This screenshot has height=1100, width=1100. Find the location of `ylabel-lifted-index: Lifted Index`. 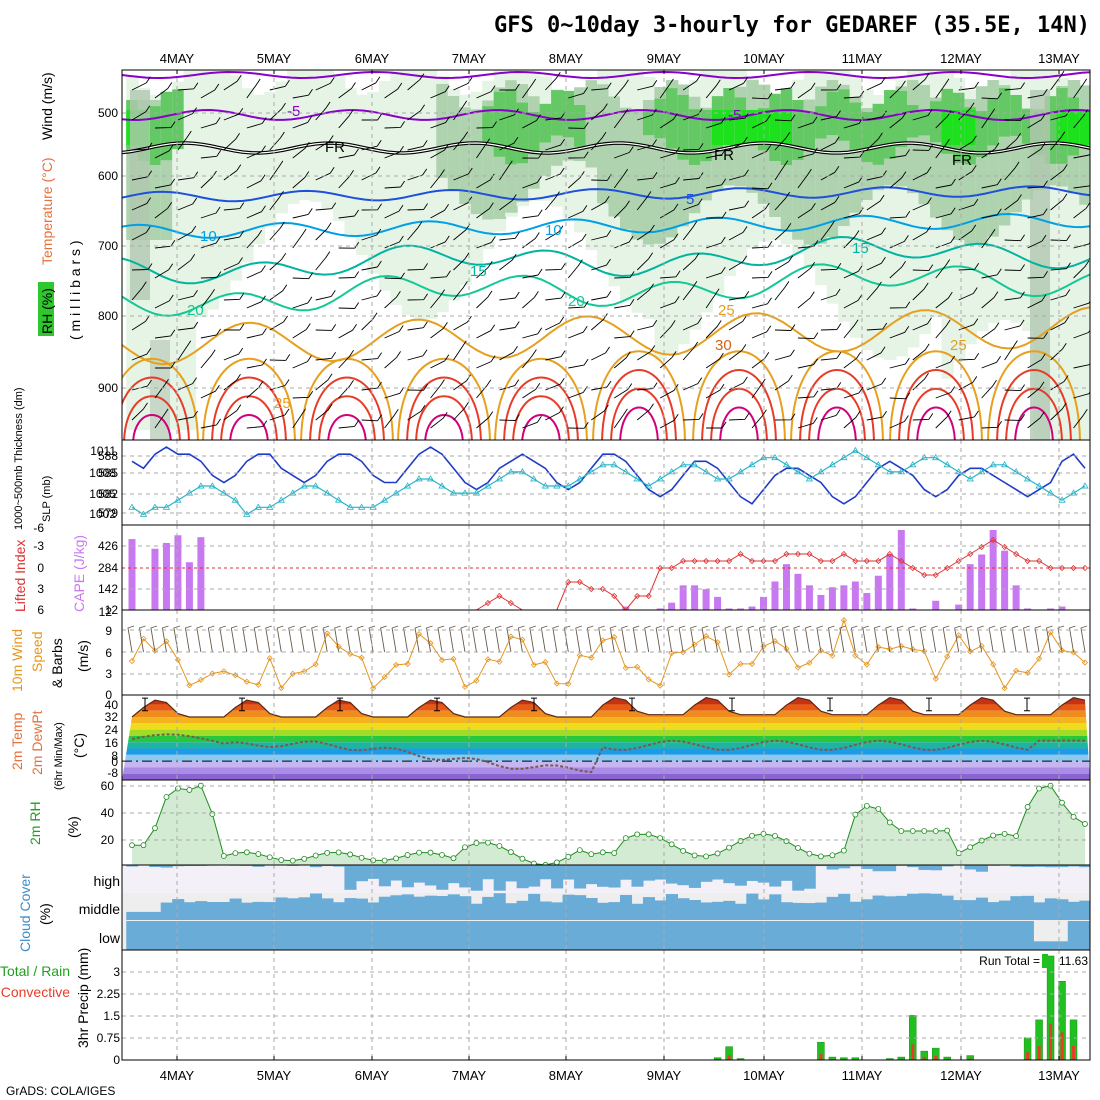

ylabel-lifted-index: Lifted Index is located at coordinates (20, 576).